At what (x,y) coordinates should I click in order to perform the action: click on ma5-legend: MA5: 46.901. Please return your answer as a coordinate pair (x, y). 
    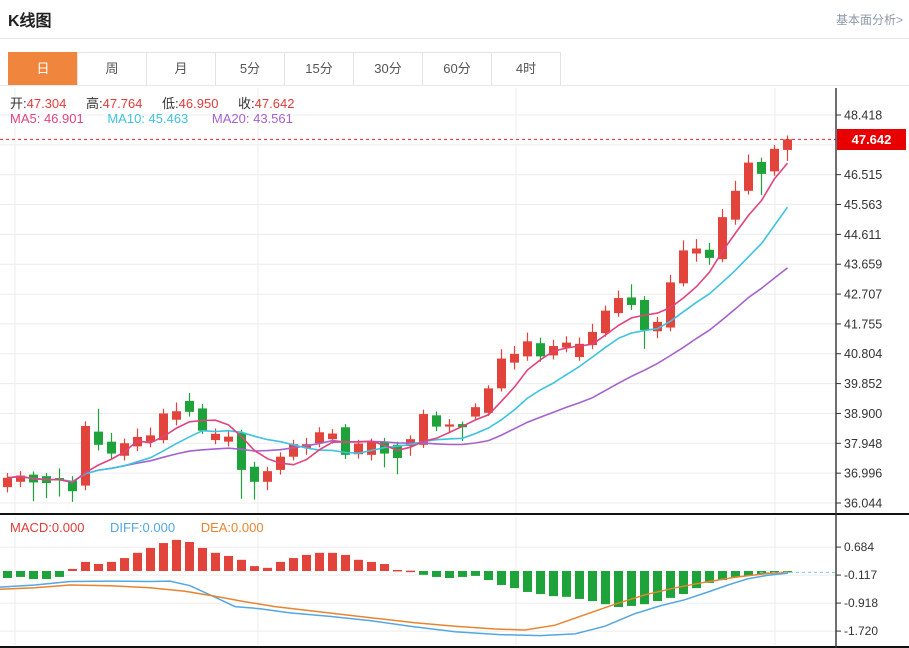
    Looking at the image, I should click on (47, 118).